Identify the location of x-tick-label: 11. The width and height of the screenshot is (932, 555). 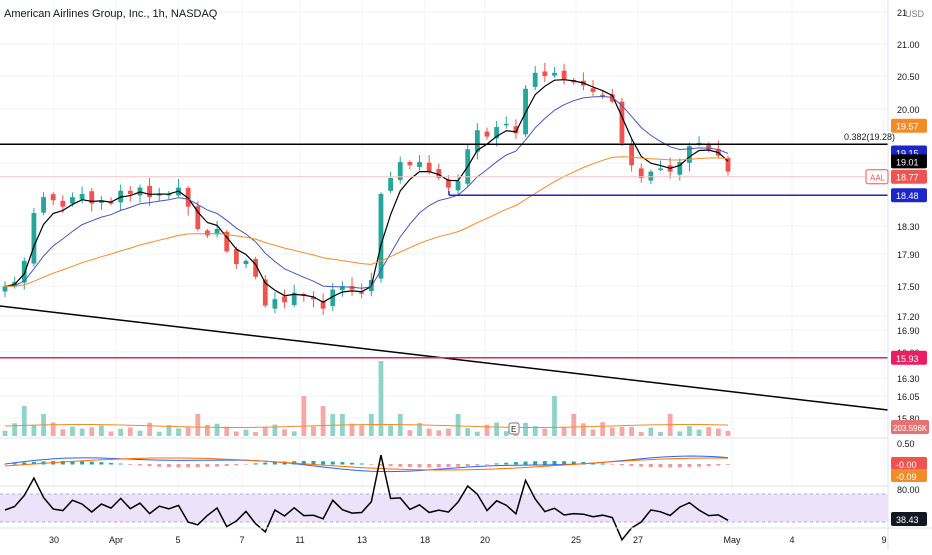
(299, 540).